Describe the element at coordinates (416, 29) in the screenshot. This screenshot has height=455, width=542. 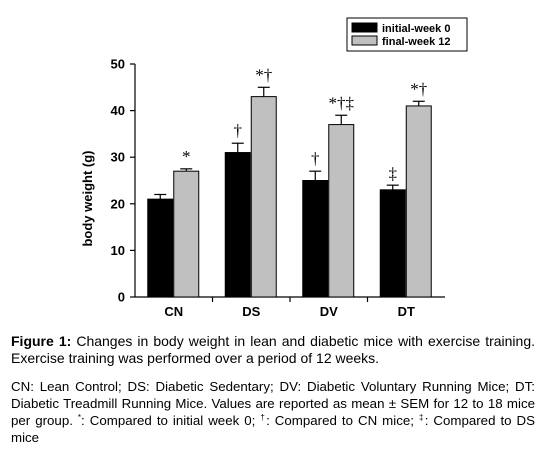
I see `legend-label: initial-week 0` at that location.